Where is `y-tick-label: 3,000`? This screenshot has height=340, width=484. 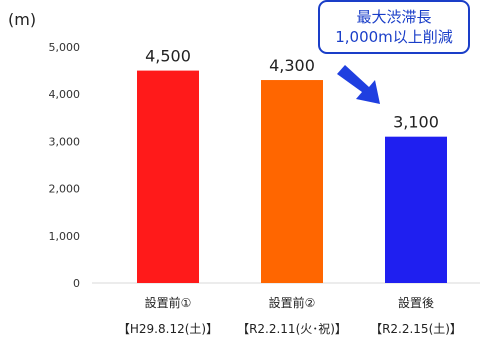
y-tick-label: 3,000 is located at coordinates (65, 141).